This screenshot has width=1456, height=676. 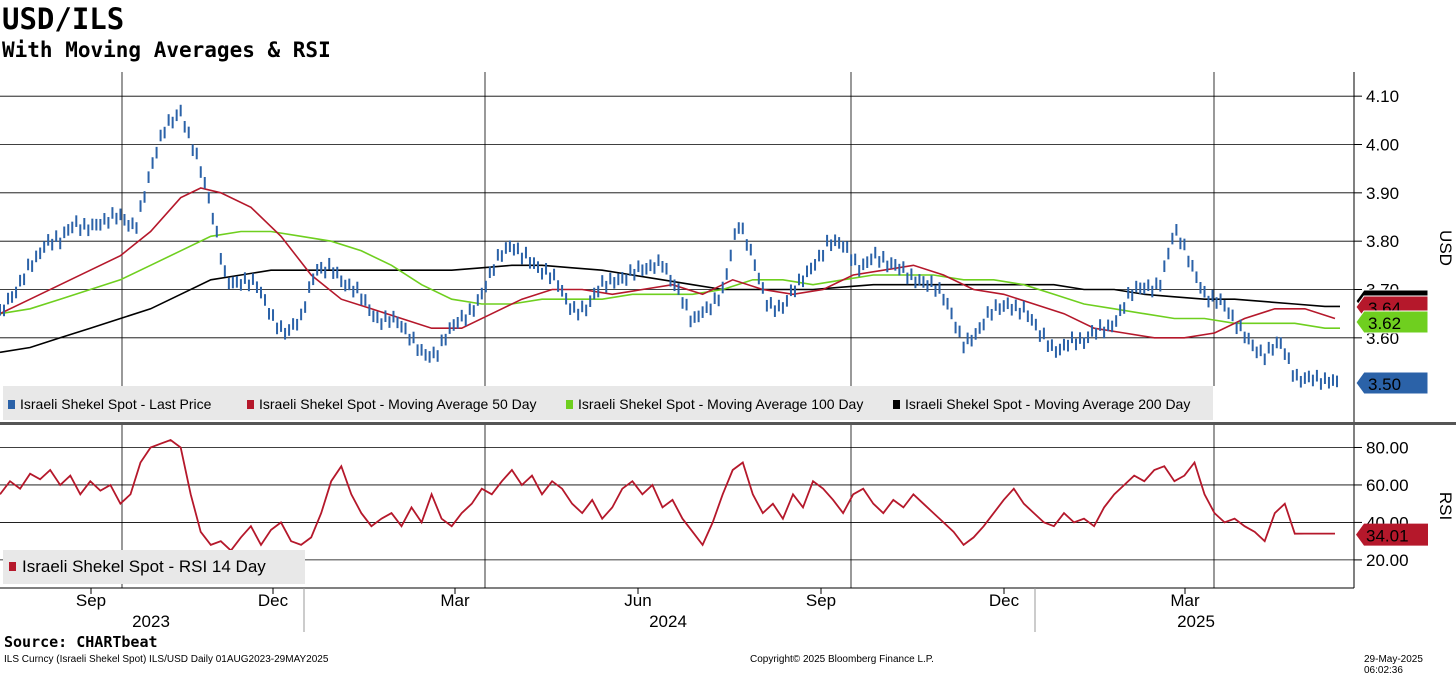 I want to click on price-legend, so click(x=608, y=403).